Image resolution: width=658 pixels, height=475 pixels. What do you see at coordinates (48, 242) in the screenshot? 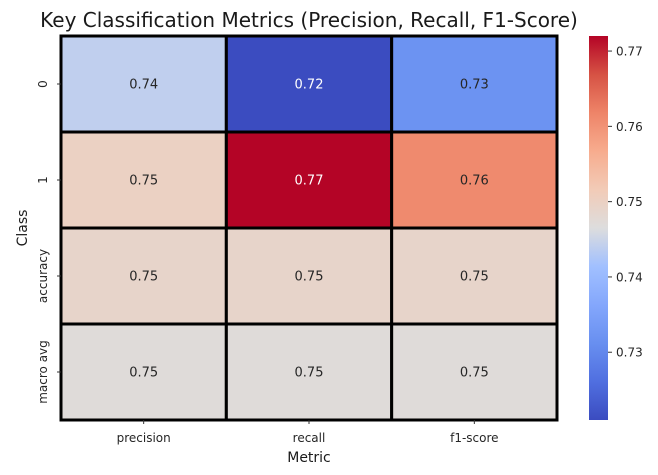
I see `y-axis-ticks: 0 1 accuracy macro avg` at bounding box center [48, 242].